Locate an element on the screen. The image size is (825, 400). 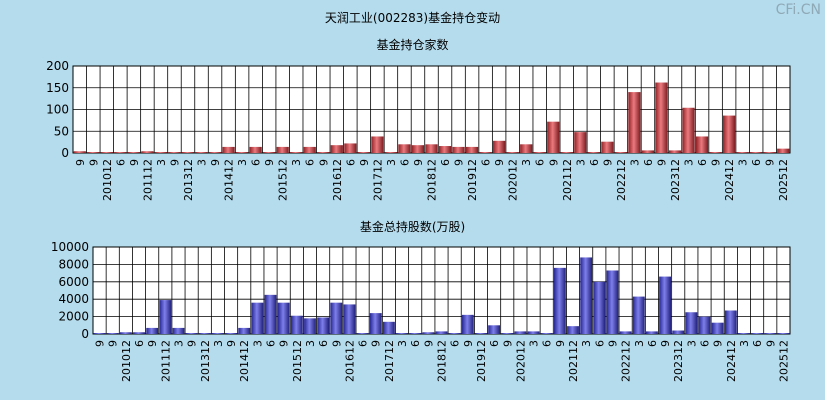
x-tick-label: 201512 is located at coordinates (297, 361).